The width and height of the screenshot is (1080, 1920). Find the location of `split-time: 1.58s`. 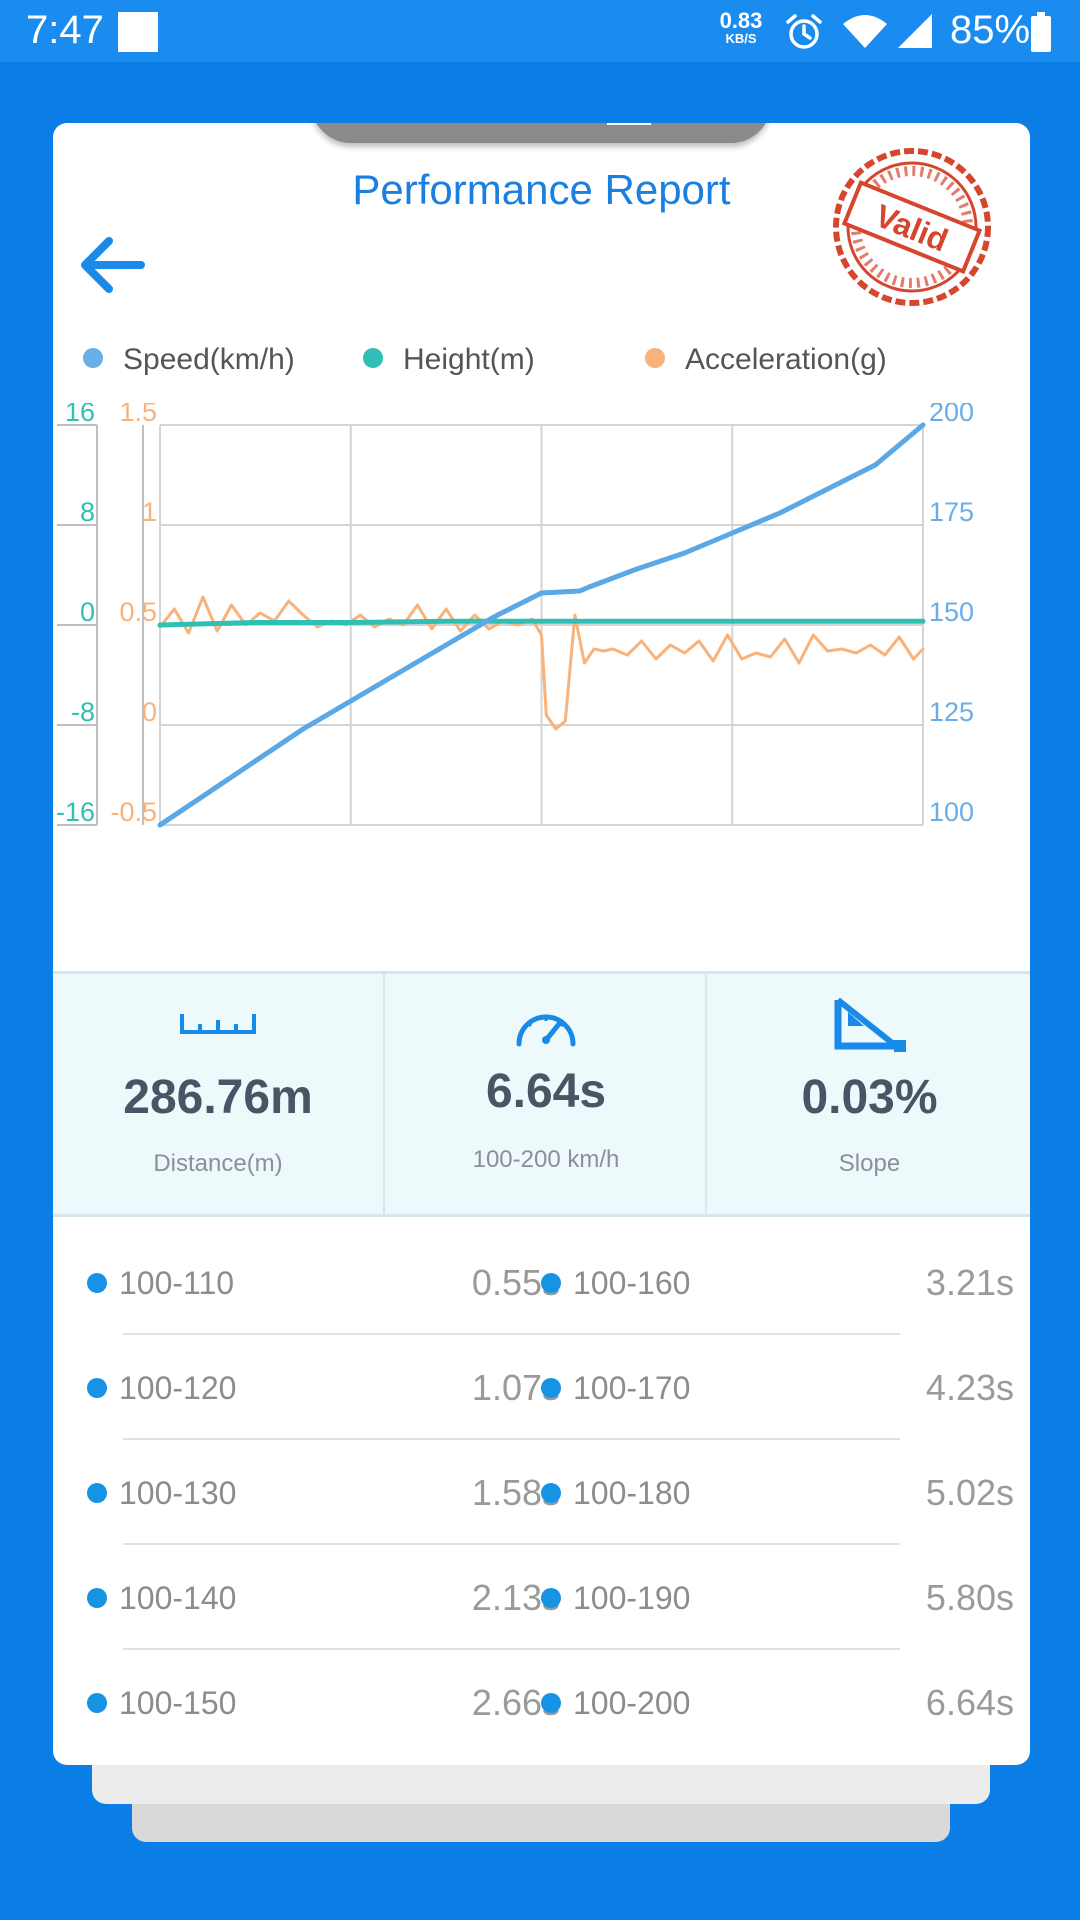

split-time: 1.58s is located at coordinates (515, 1492).